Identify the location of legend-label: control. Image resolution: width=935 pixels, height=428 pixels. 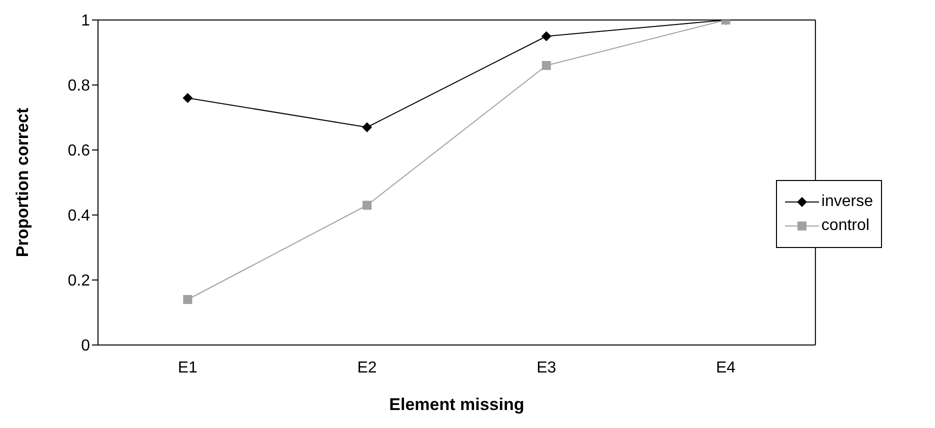
(845, 226).